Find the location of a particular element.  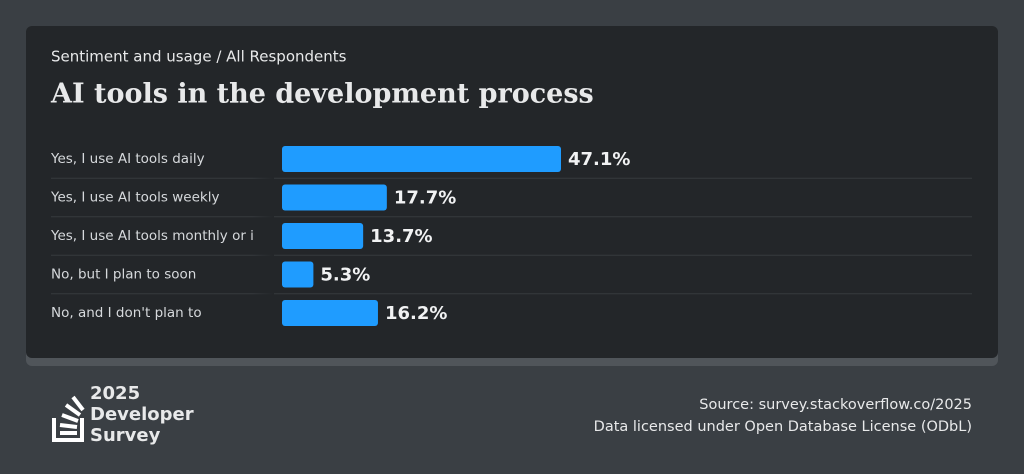

category-label: Yes, I use AI tools monthly or i is located at coordinates (152, 236).